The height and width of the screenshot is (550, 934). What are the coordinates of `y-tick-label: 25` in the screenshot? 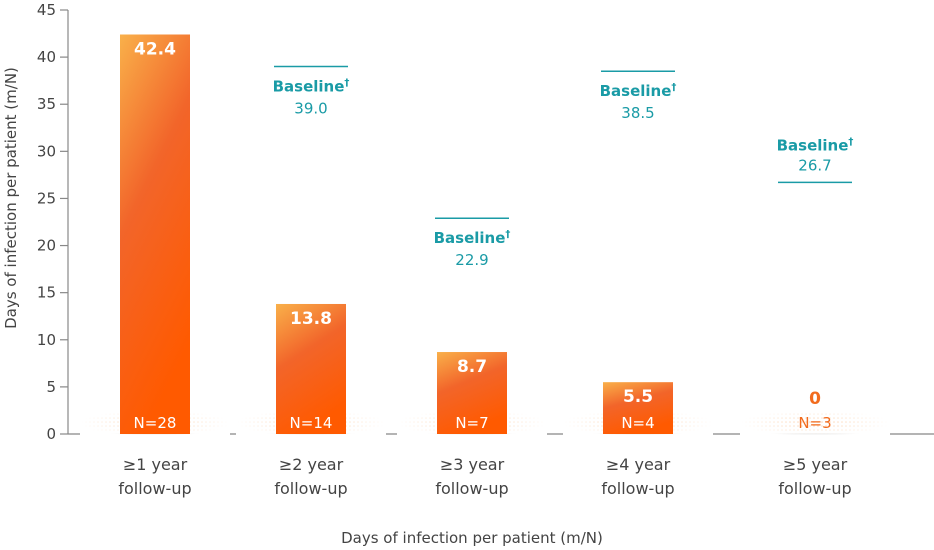 It's located at (46, 198).